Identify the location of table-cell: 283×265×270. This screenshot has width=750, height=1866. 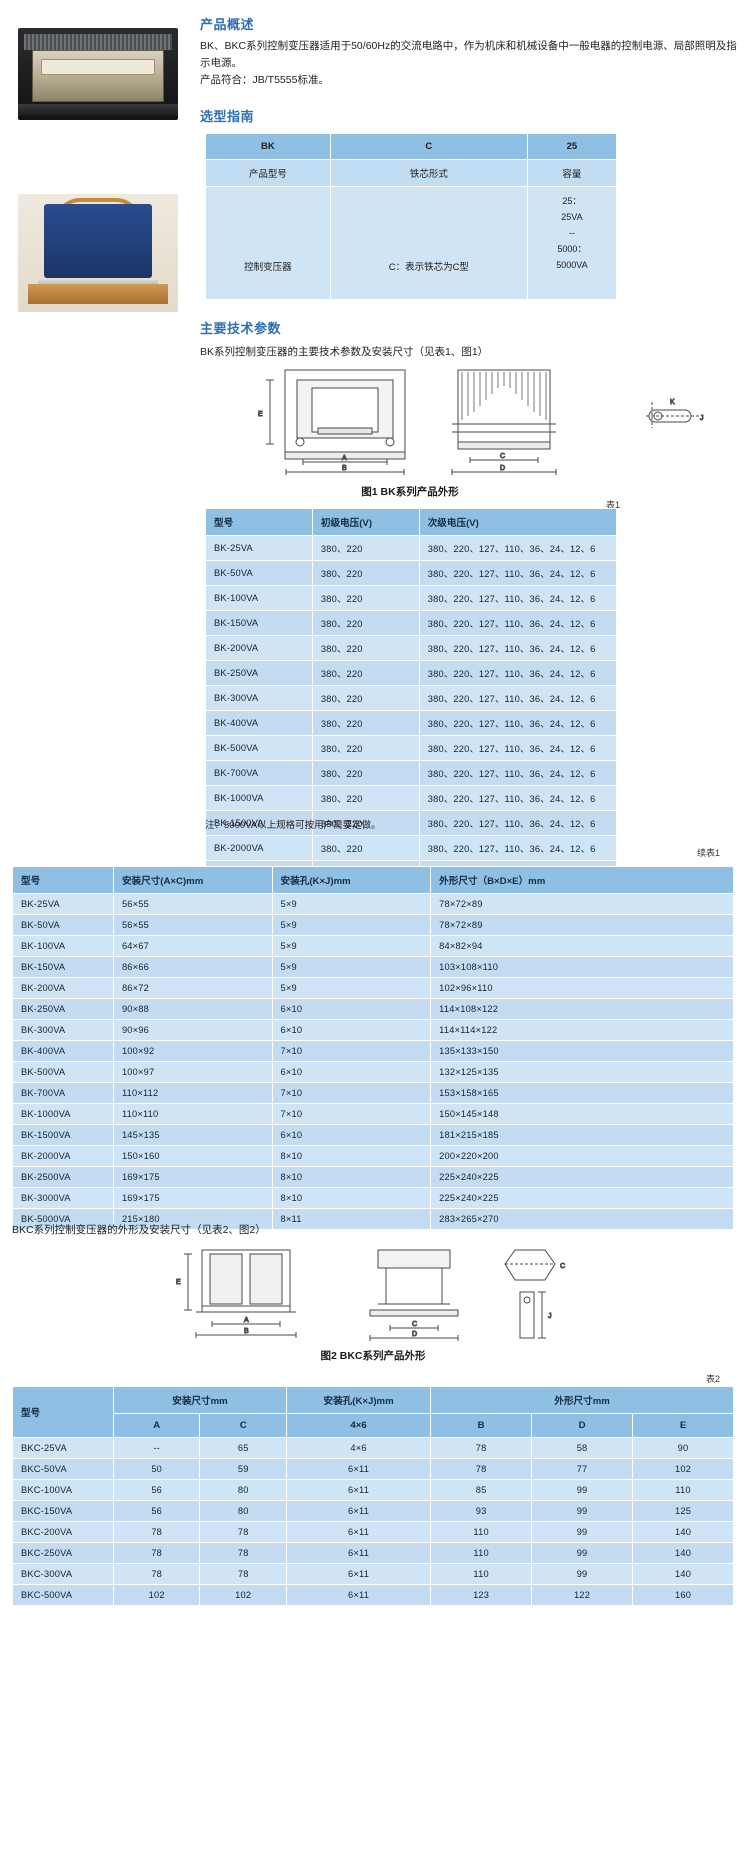
(582, 1219).